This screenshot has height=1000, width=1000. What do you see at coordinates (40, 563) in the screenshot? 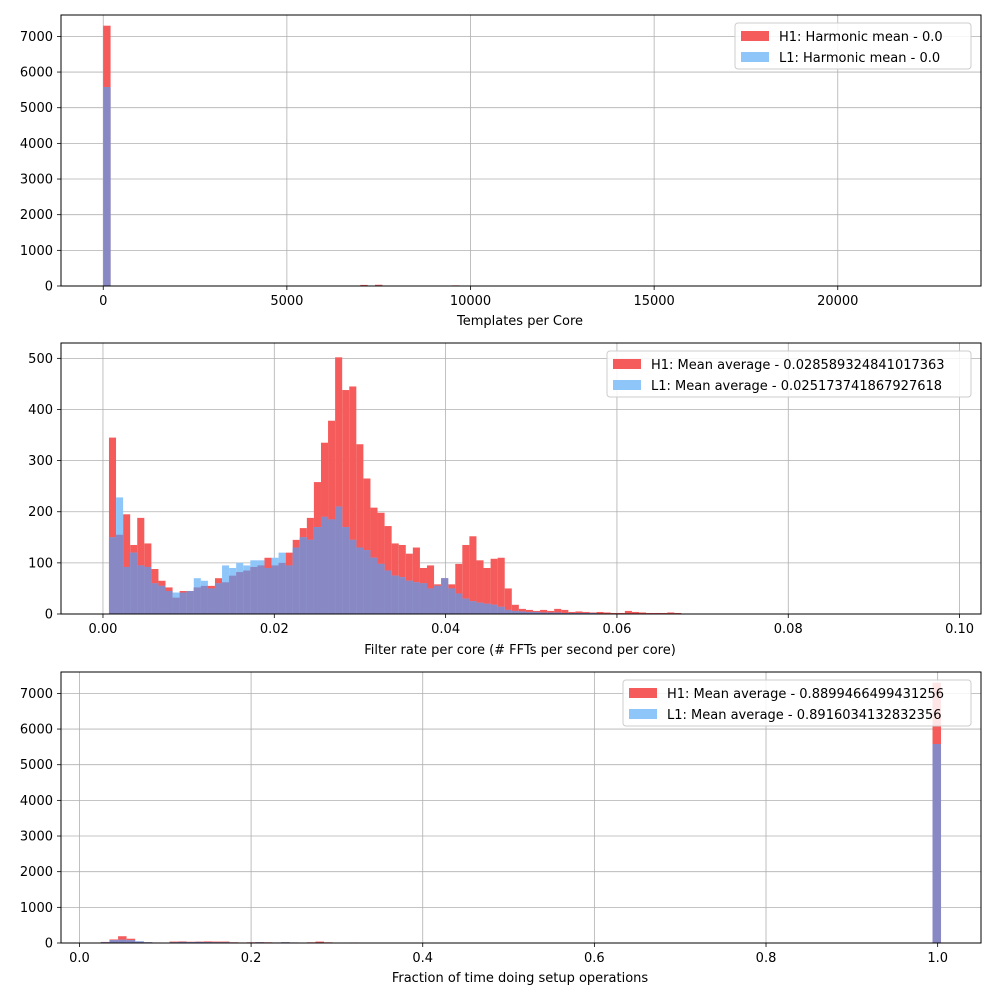
I see `y-tick-label: 100` at bounding box center [40, 563].